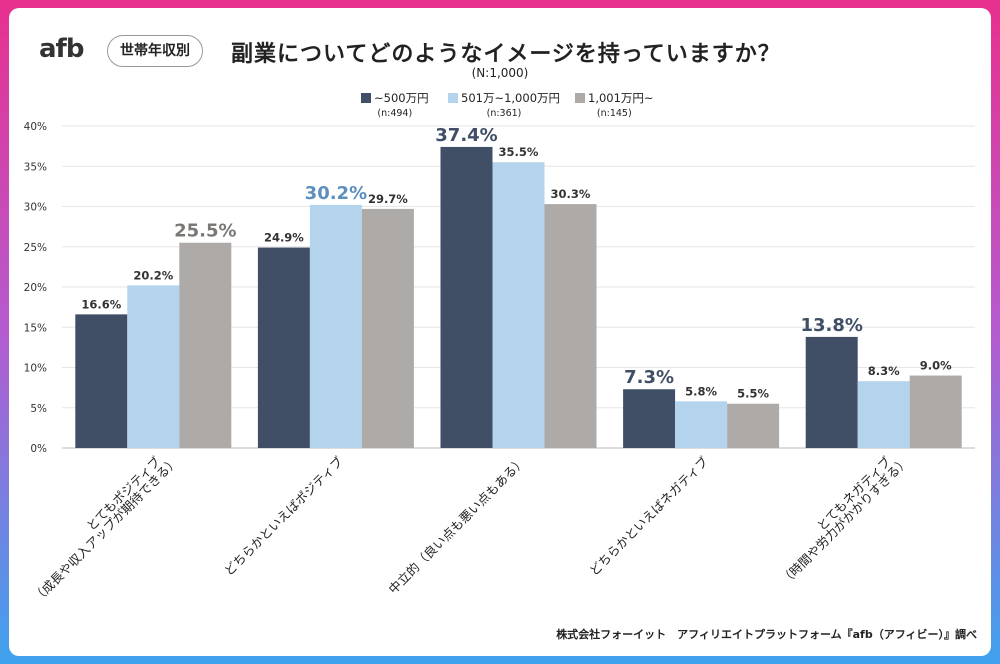  Describe the element at coordinates (35, 127) in the screenshot. I see `y-tick-label: 40%` at that location.